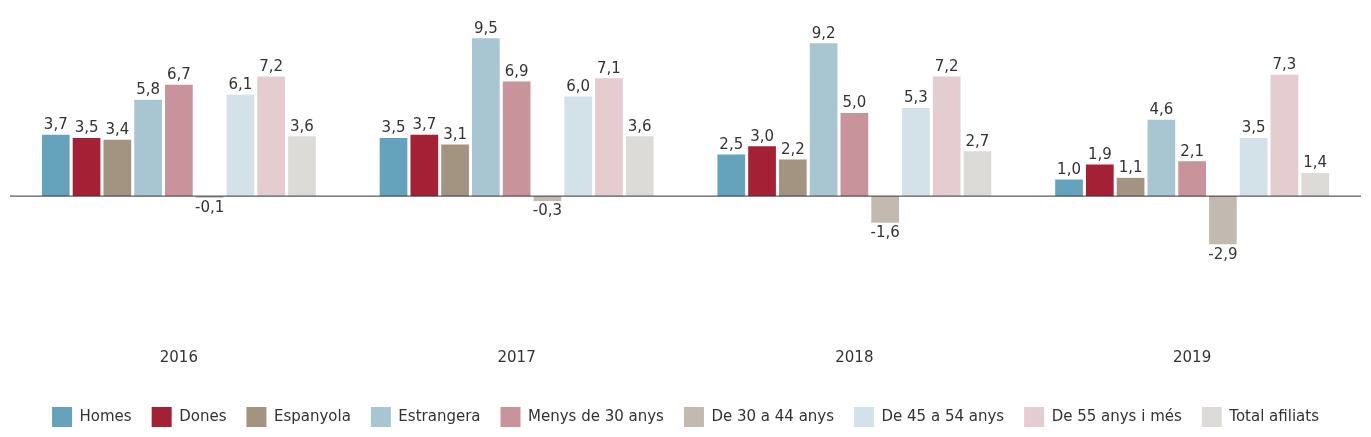 This screenshot has height=437, width=1371. I want to click on data-label: 6,1, so click(240, 84).